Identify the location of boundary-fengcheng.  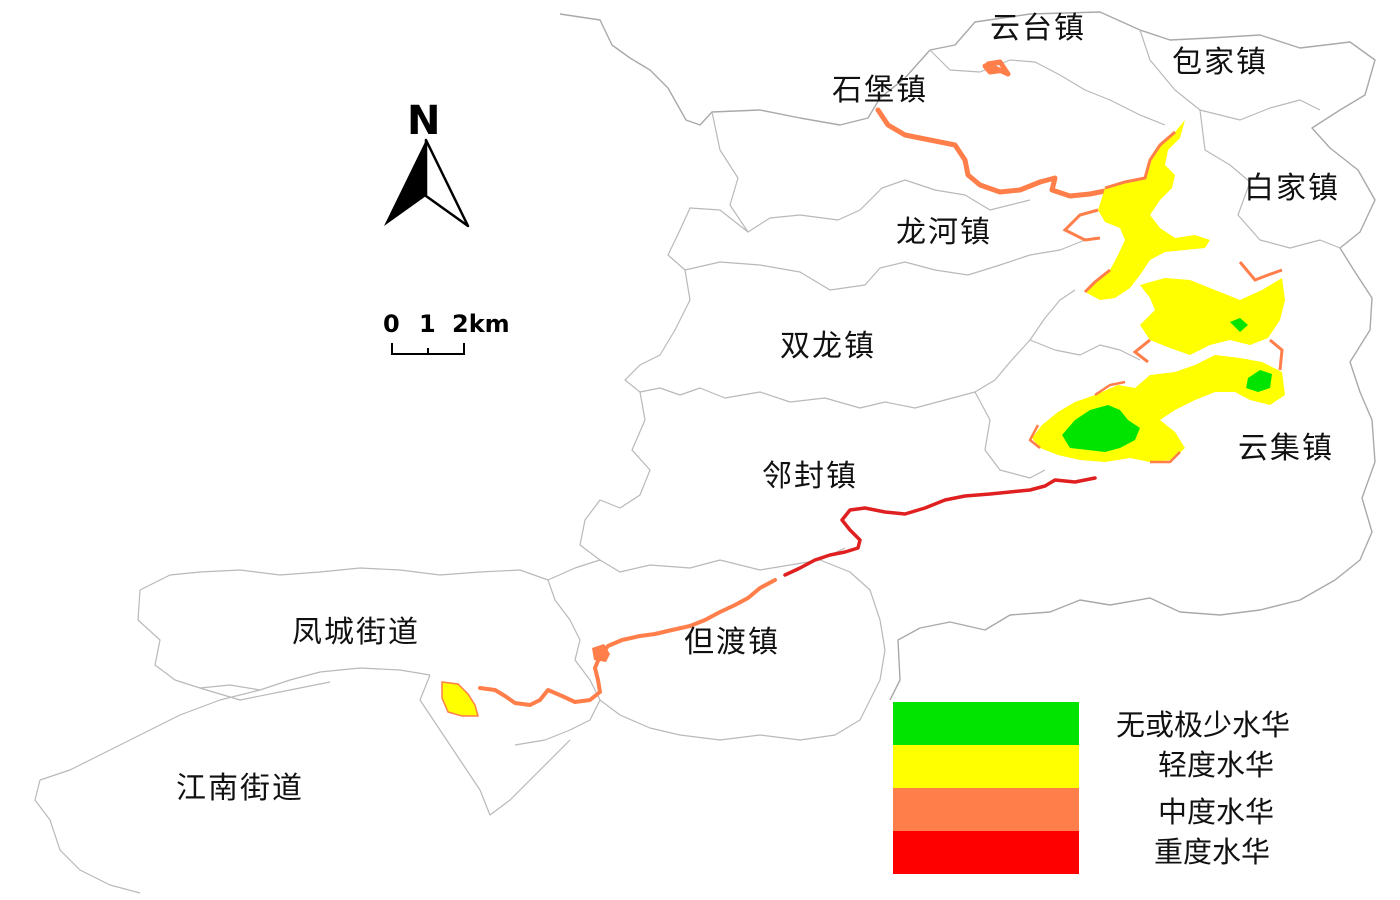
(370, 656).